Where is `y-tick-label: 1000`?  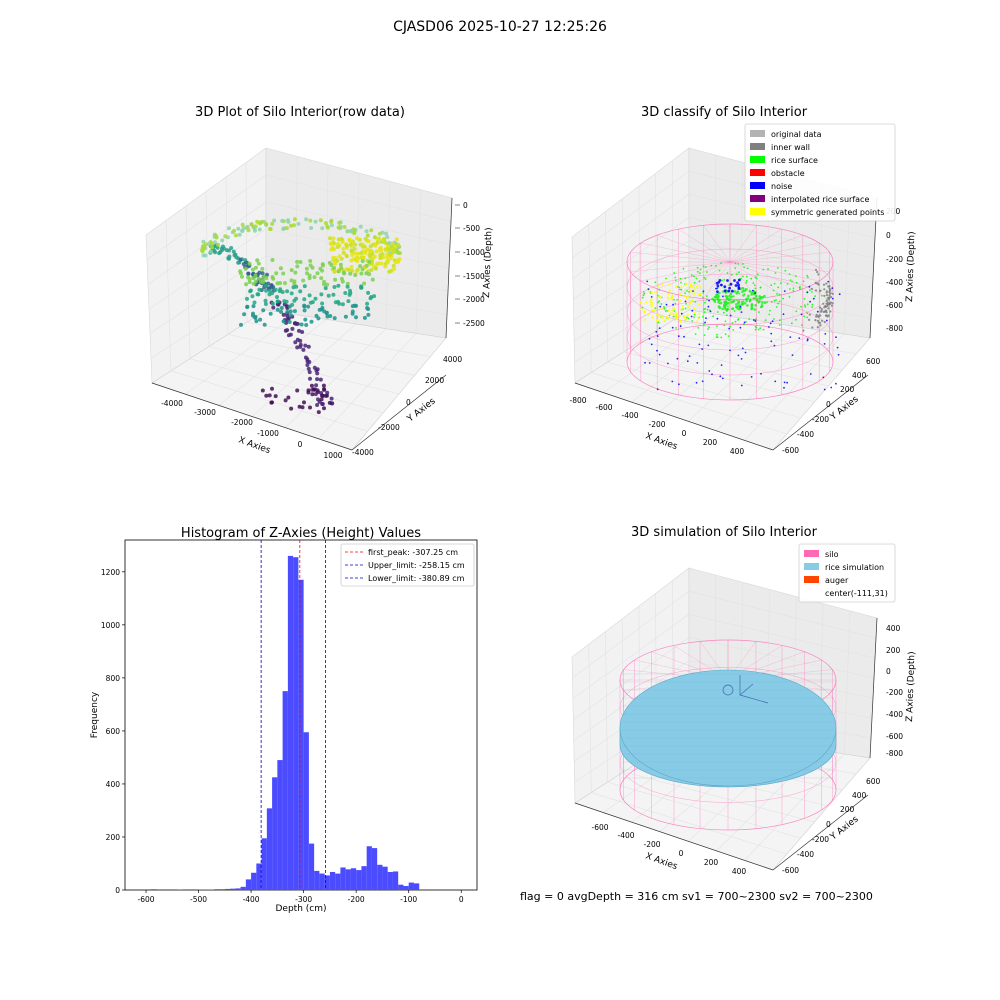
y-tick-label: 1000 is located at coordinates (110, 625).